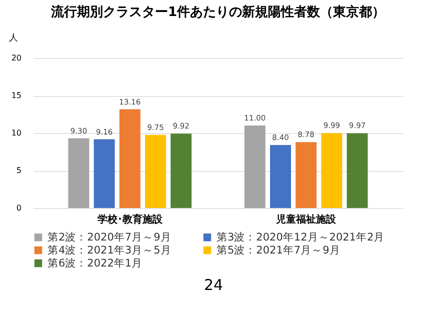  Describe the element at coordinates (110, 249) in the screenshot. I see `legend-label: 第4波：2021年3月～5月` at that location.